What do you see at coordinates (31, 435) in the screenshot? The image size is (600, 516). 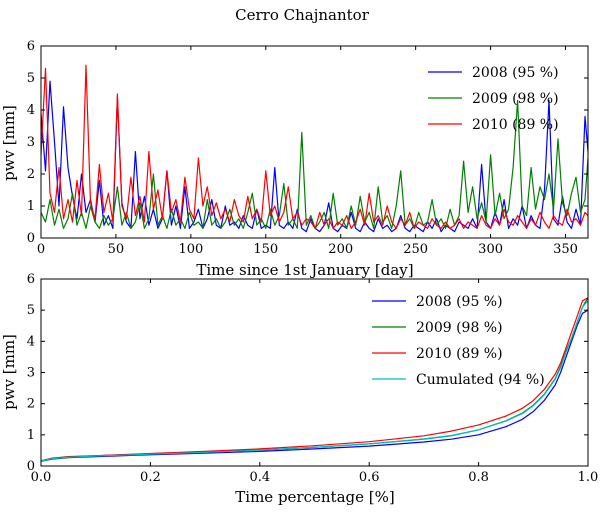 I see `cumulative-y-tick-label: 1` at bounding box center [31, 435].